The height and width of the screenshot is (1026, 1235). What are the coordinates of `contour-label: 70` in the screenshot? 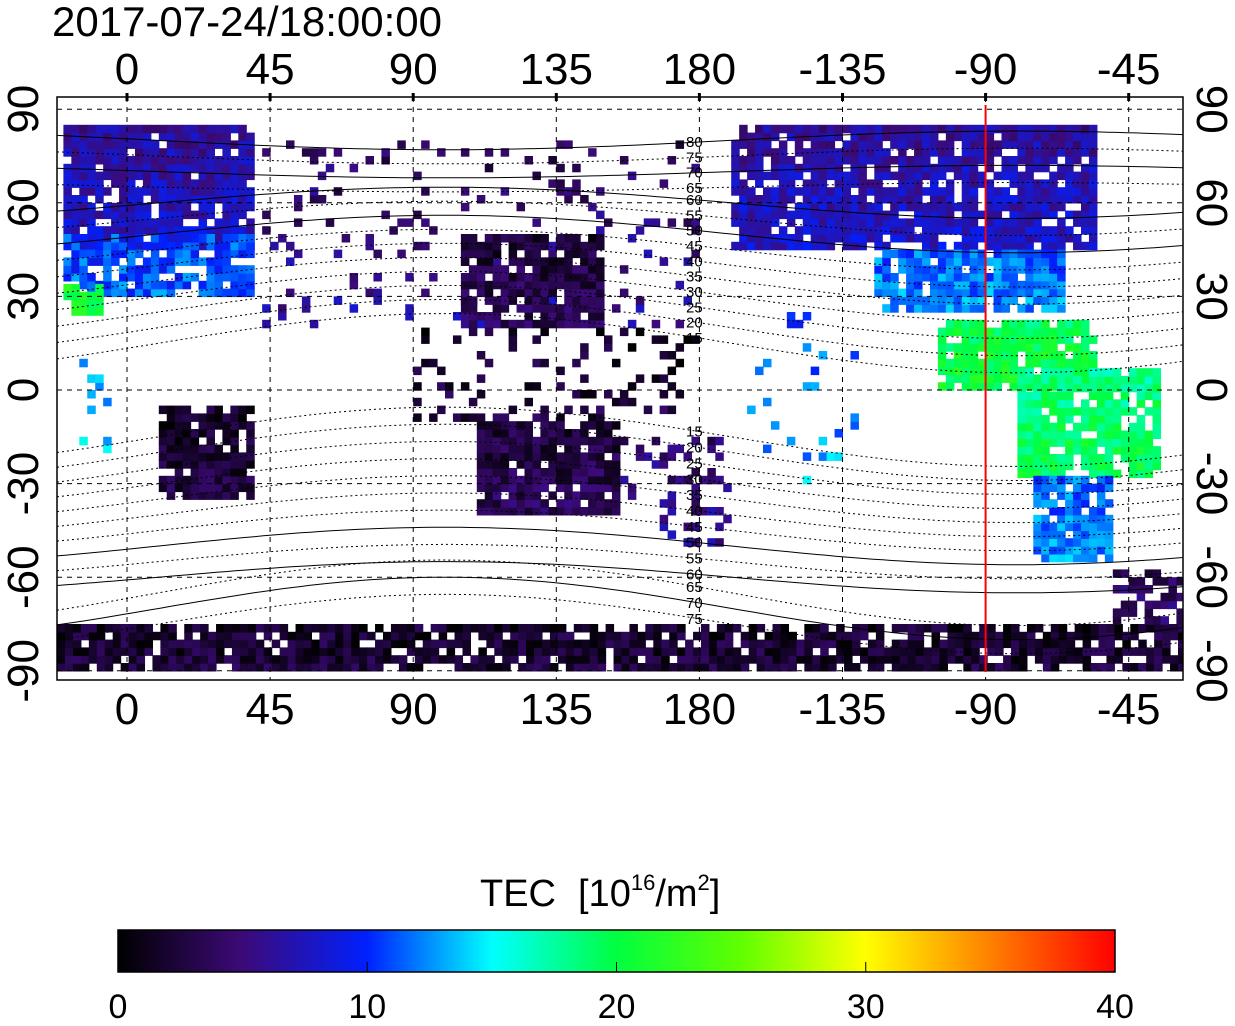 It's located at (694, 173).